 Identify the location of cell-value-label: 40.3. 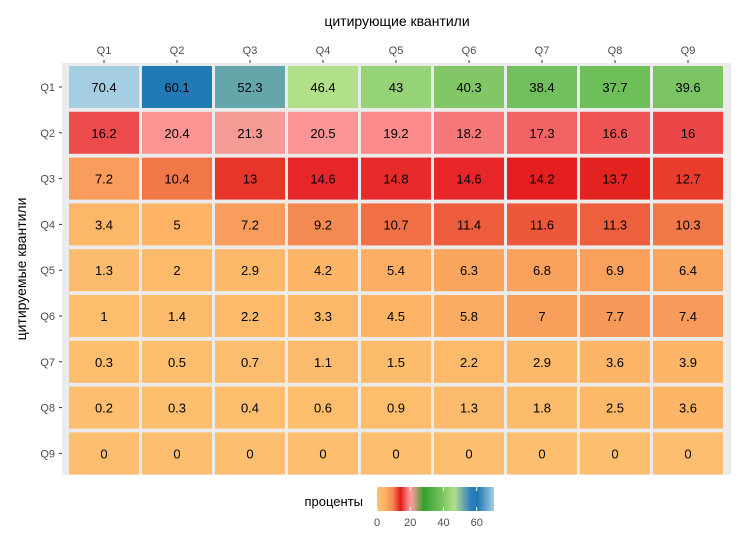
(468, 87).